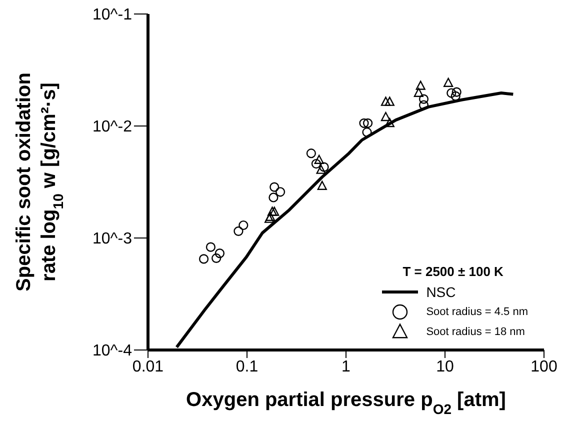 The height and width of the screenshot is (432, 564). Describe the element at coordinates (112, 351) in the screenshot. I see `y-tick-label: 10^-4` at that location.